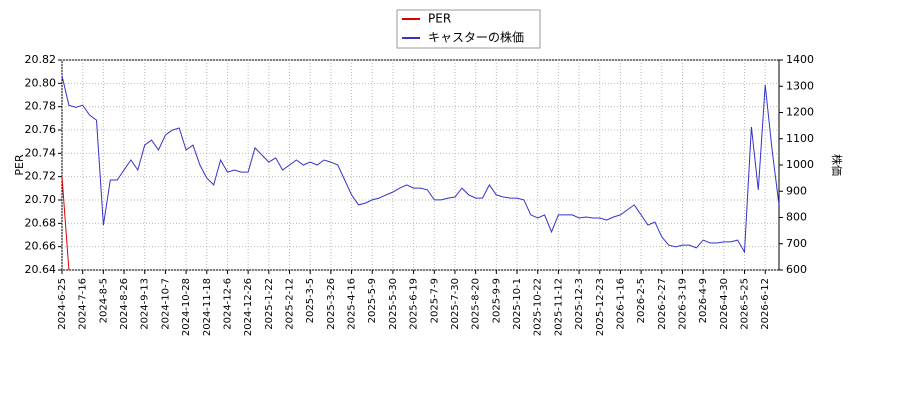 This screenshot has height=404, width=900. I want to click on x-tick-label: 2026-2-27, so click(662, 304).